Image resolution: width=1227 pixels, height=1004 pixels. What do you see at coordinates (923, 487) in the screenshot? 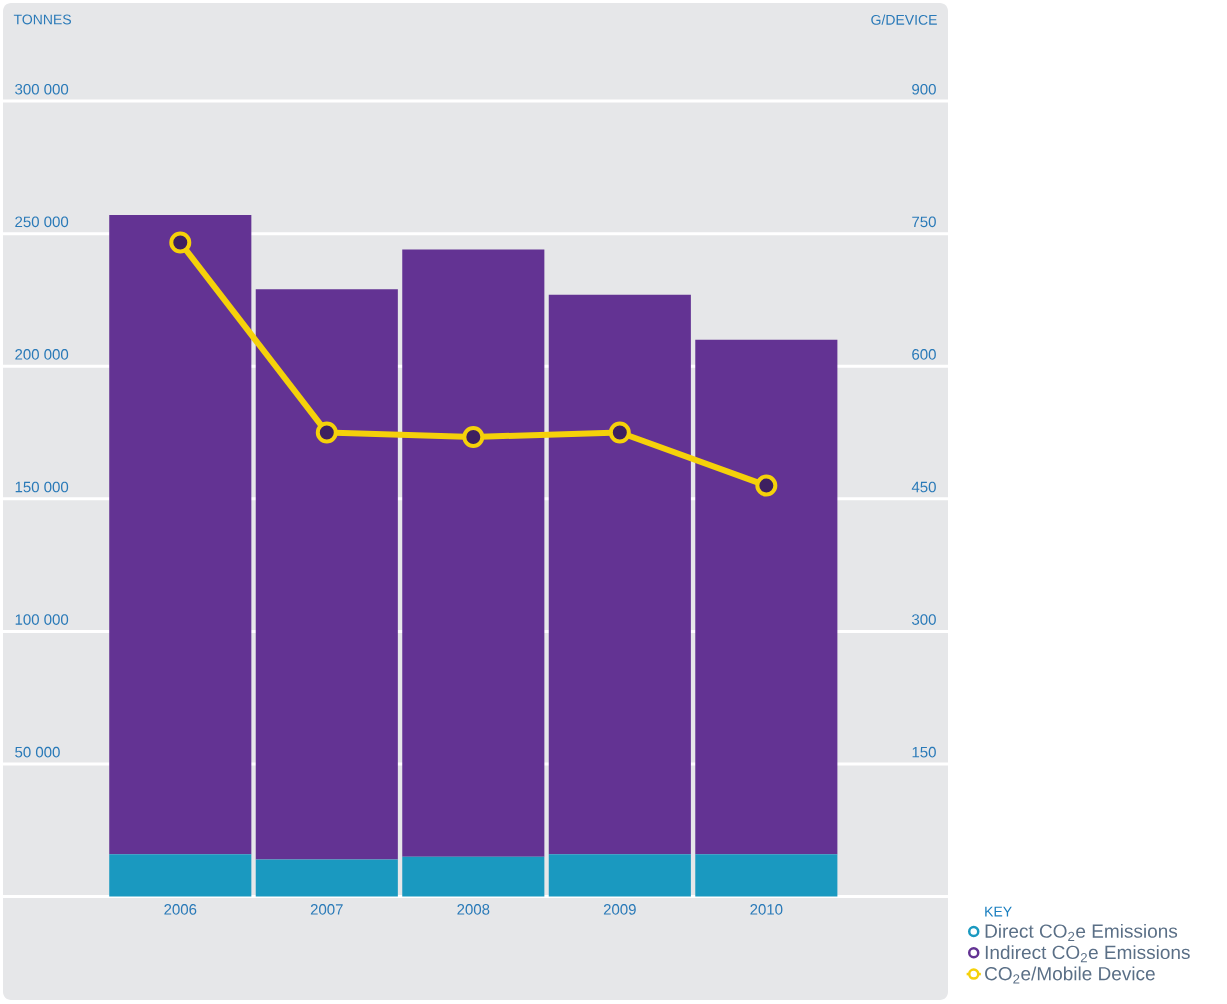
I see `y2-tick-label: 450` at bounding box center [923, 487].